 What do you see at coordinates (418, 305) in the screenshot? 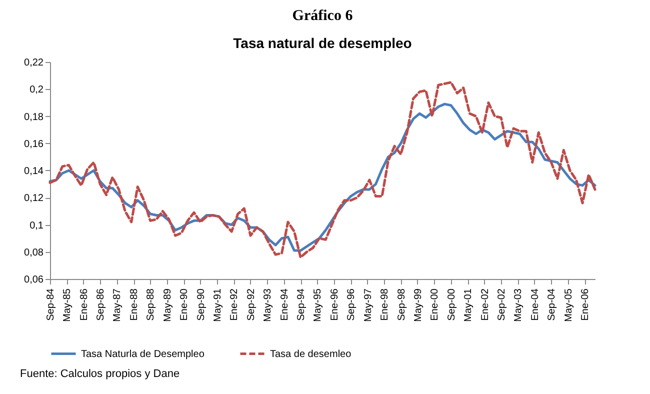
I see `x-tick-label: May-99` at bounding box center [418, 305].